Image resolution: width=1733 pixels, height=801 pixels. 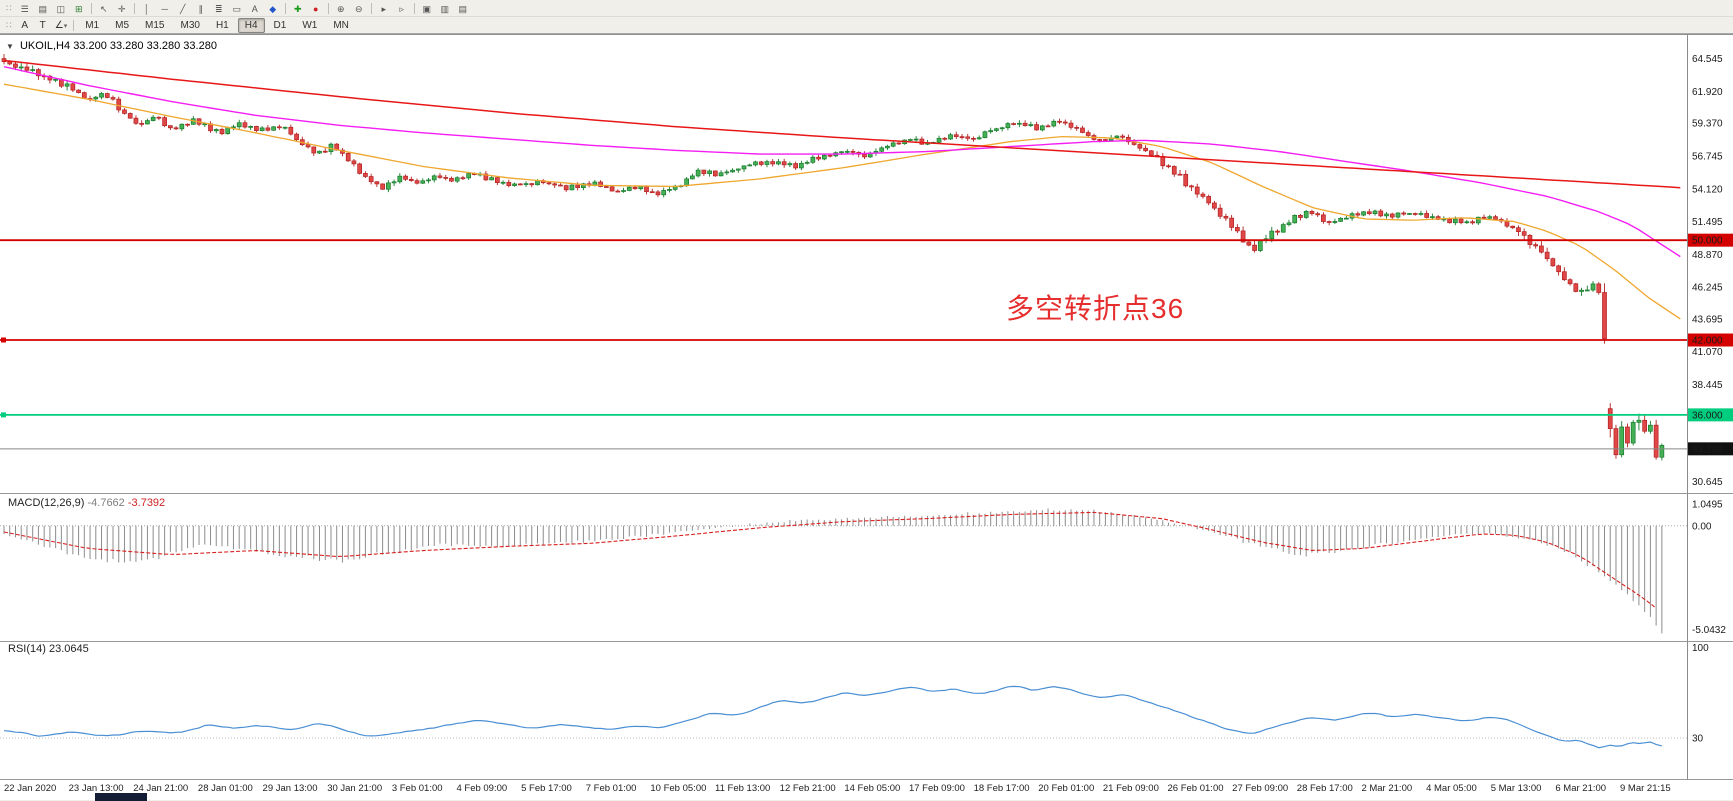 What do you see at coordinates (1707, 222) in the screenshot?
I see `price-tick-label: 51.495` at bounding box center [1707, 222].